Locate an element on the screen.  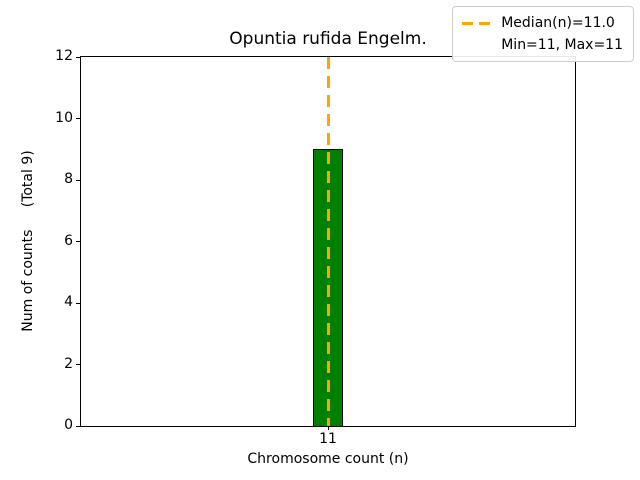
legend-entry: Min=11, Max=11 is located at coordinates (542, 45).